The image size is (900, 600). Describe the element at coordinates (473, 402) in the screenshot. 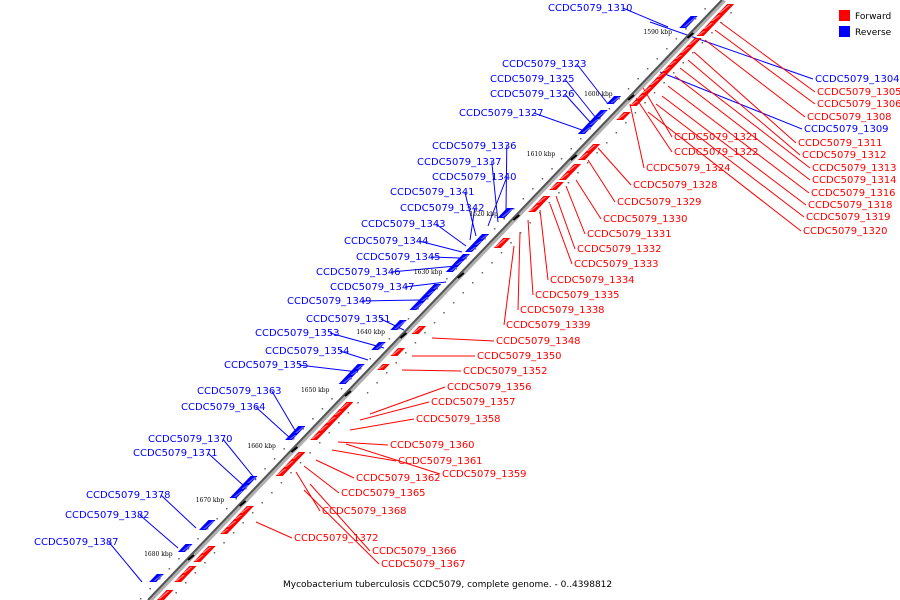

I see `forward-gene-label: CCDC5079_1357` at that location.